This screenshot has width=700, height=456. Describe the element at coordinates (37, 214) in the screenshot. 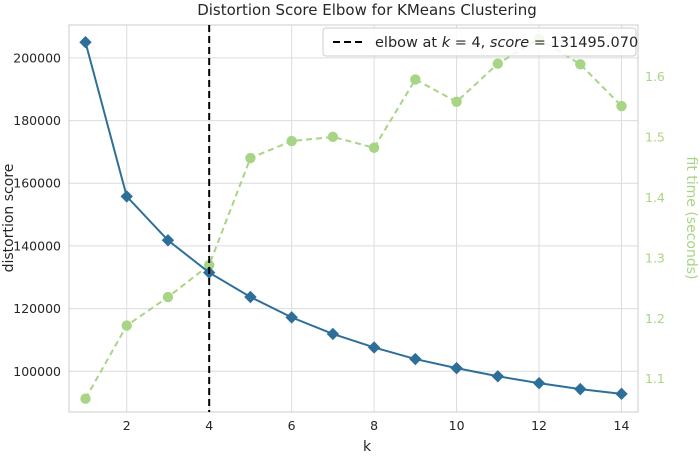

I see `y-tick-labels: 100000 120000 140000 160000 180000 200000` at that location.